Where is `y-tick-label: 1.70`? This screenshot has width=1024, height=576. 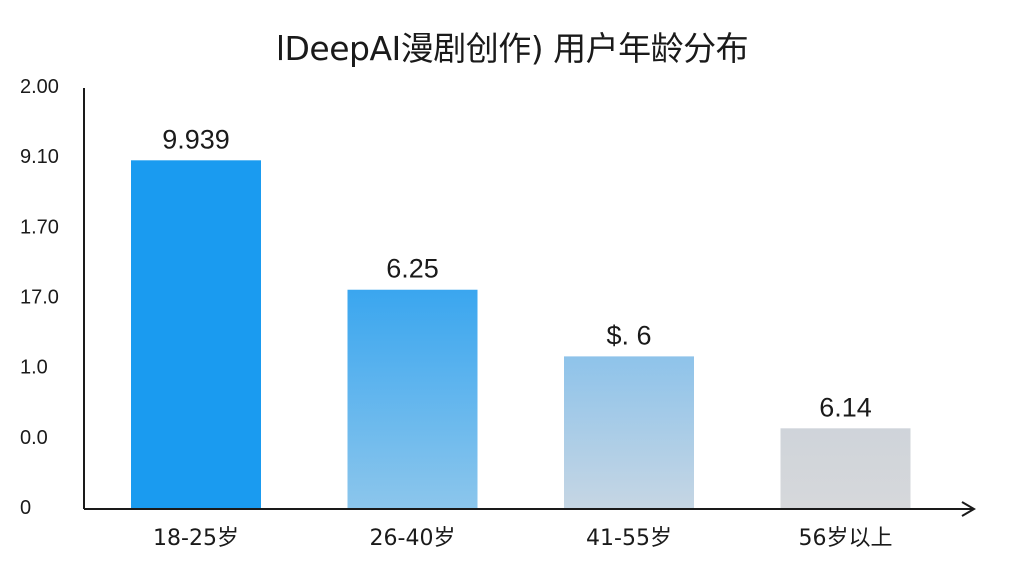 y-tick-label: 1.70 is located at coordinates (39, 227).